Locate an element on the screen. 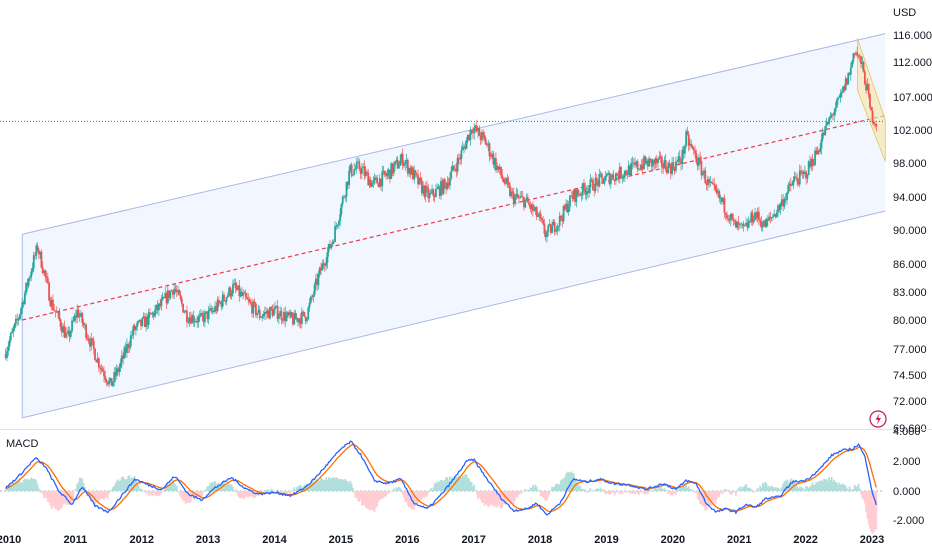  time-tick-label: 2014 is located at coordinates (274, 540).